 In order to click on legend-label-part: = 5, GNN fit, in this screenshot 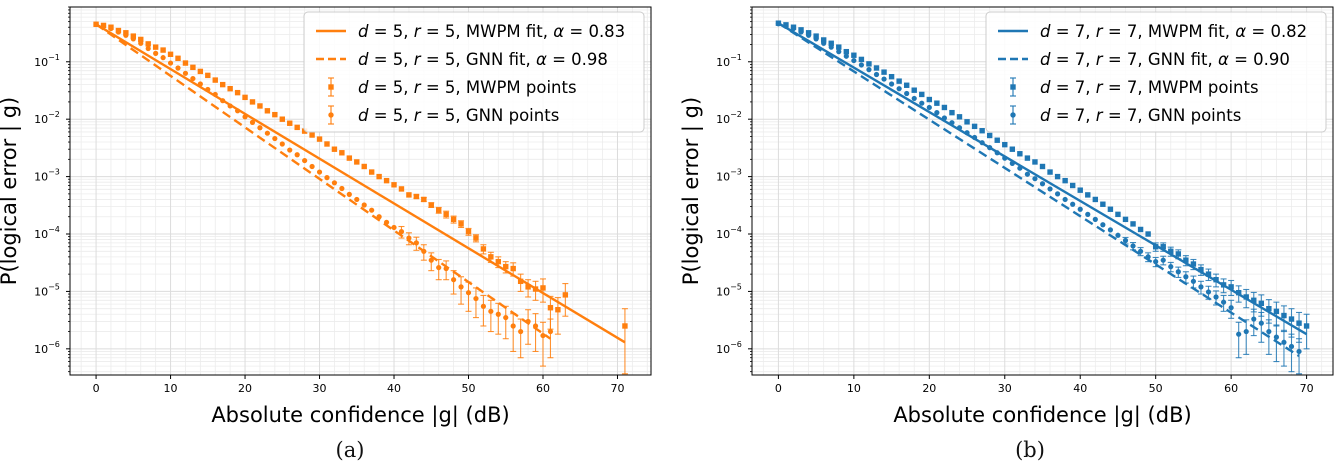, I will do `click(478, 59)`.